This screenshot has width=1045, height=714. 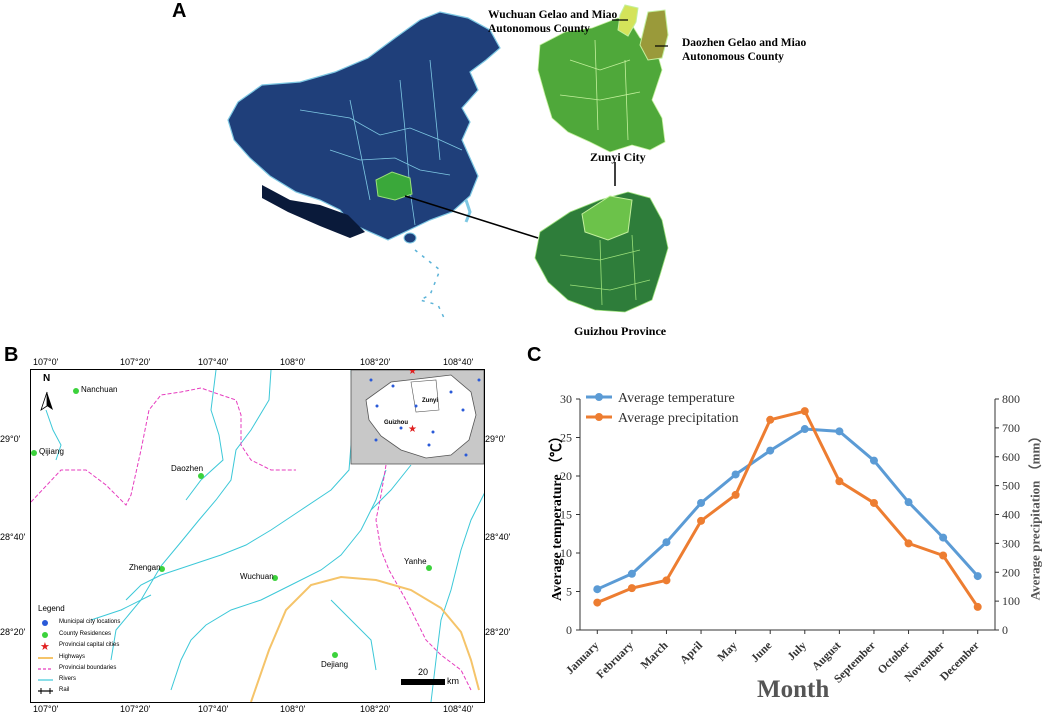 What do you see at coordinates (557, 515) in the screenshot?
I see `ylabel-left-text: Average temperature （℃）` at bounding box center [557, 515].